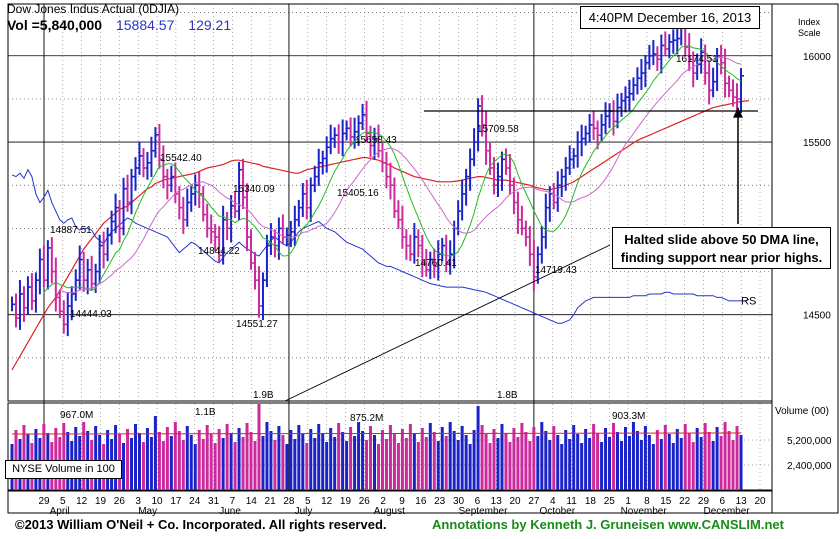 The image size is (840, 539). I want to click on x-tick-label: 19, so click(346, 501).